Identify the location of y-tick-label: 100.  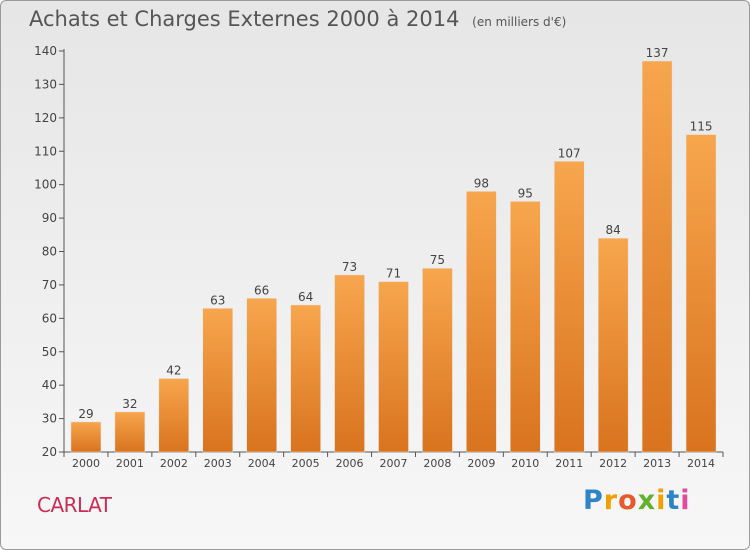
(45, 185).